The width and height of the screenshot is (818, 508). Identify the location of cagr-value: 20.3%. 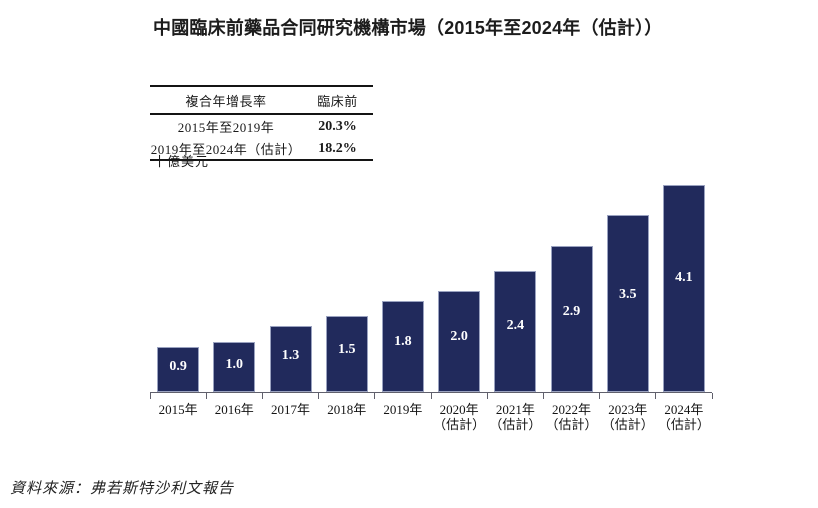
(337, 126).